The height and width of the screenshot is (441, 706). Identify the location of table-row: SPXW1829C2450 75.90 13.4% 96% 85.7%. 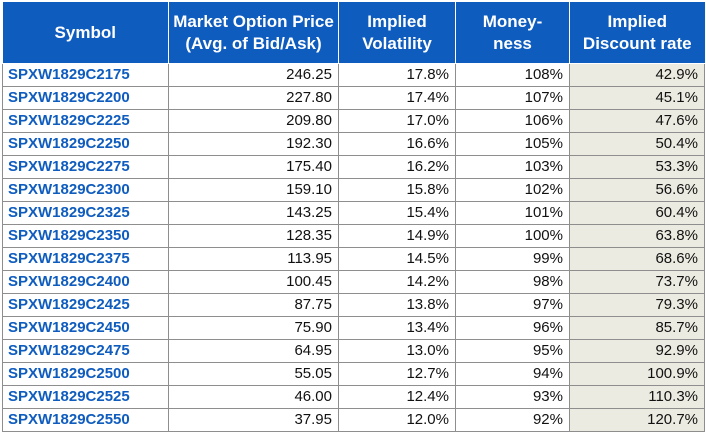
(353, 328).